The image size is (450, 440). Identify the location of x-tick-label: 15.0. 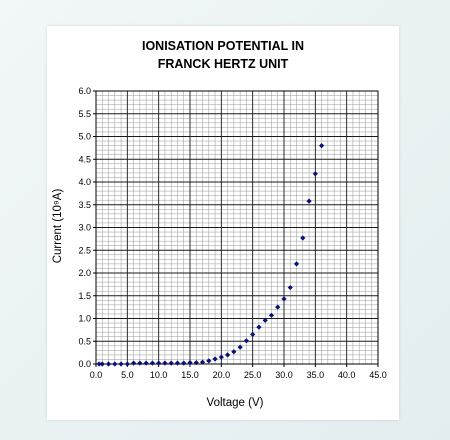
(190, 375).